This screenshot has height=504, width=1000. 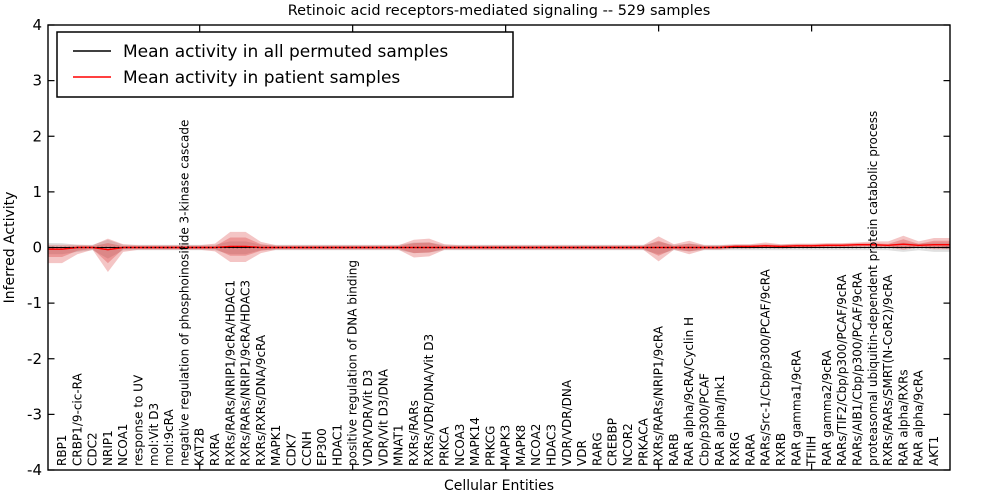 What do you see at coordinates (368, 418) in the screenshot?
I see `x-tick-label: VDR/VDR/Vit D3` at bounding box center [368, 418].